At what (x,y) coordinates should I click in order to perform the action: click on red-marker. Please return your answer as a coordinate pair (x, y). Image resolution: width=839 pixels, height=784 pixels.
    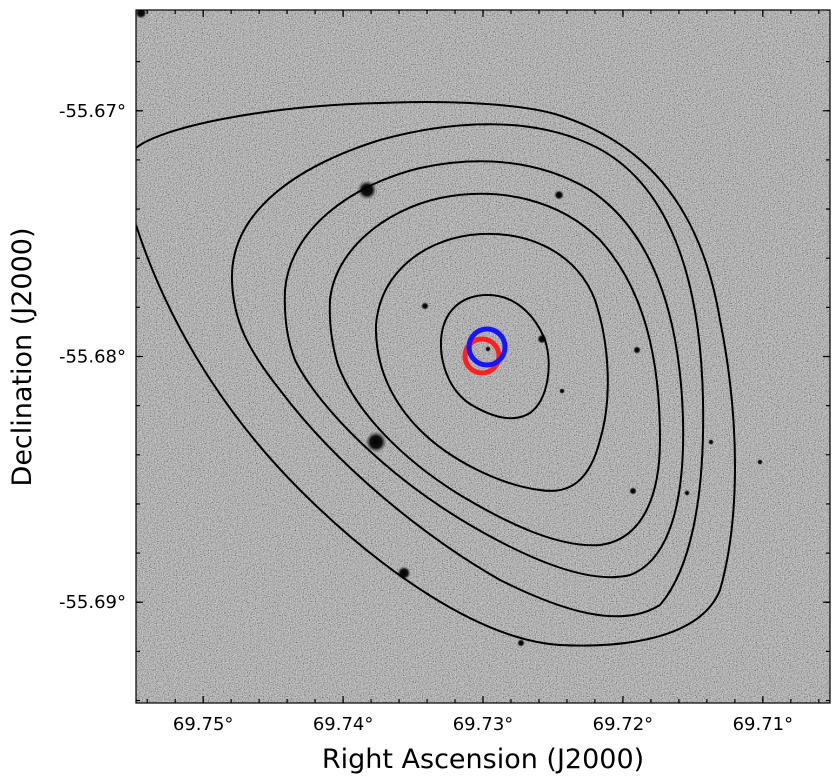
    Looking at the image, I should click on (482, 356).